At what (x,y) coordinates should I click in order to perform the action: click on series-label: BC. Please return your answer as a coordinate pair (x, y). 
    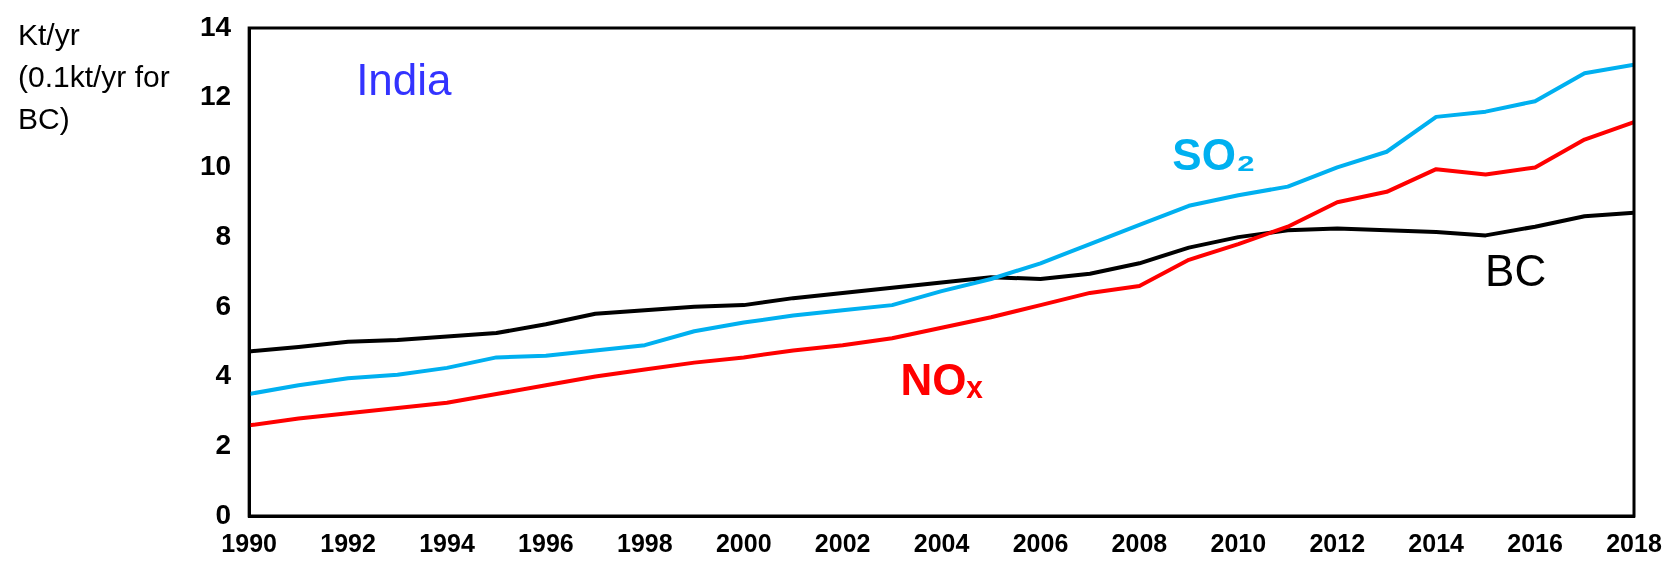
    Looking at the image, I should click on (1516, 270).